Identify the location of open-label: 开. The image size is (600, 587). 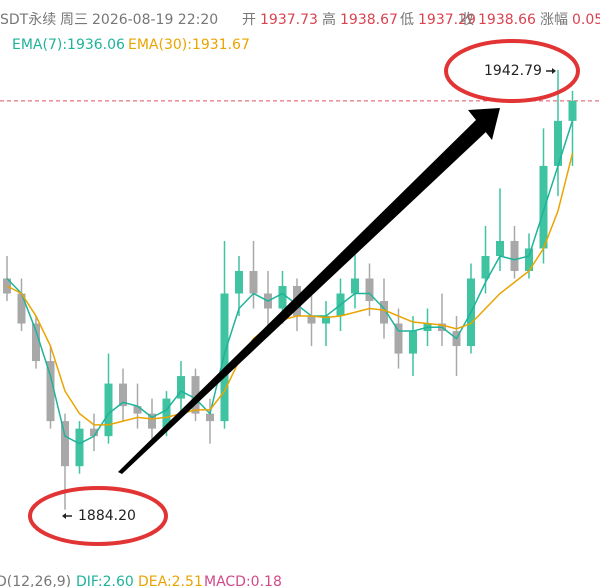
(249, 20).